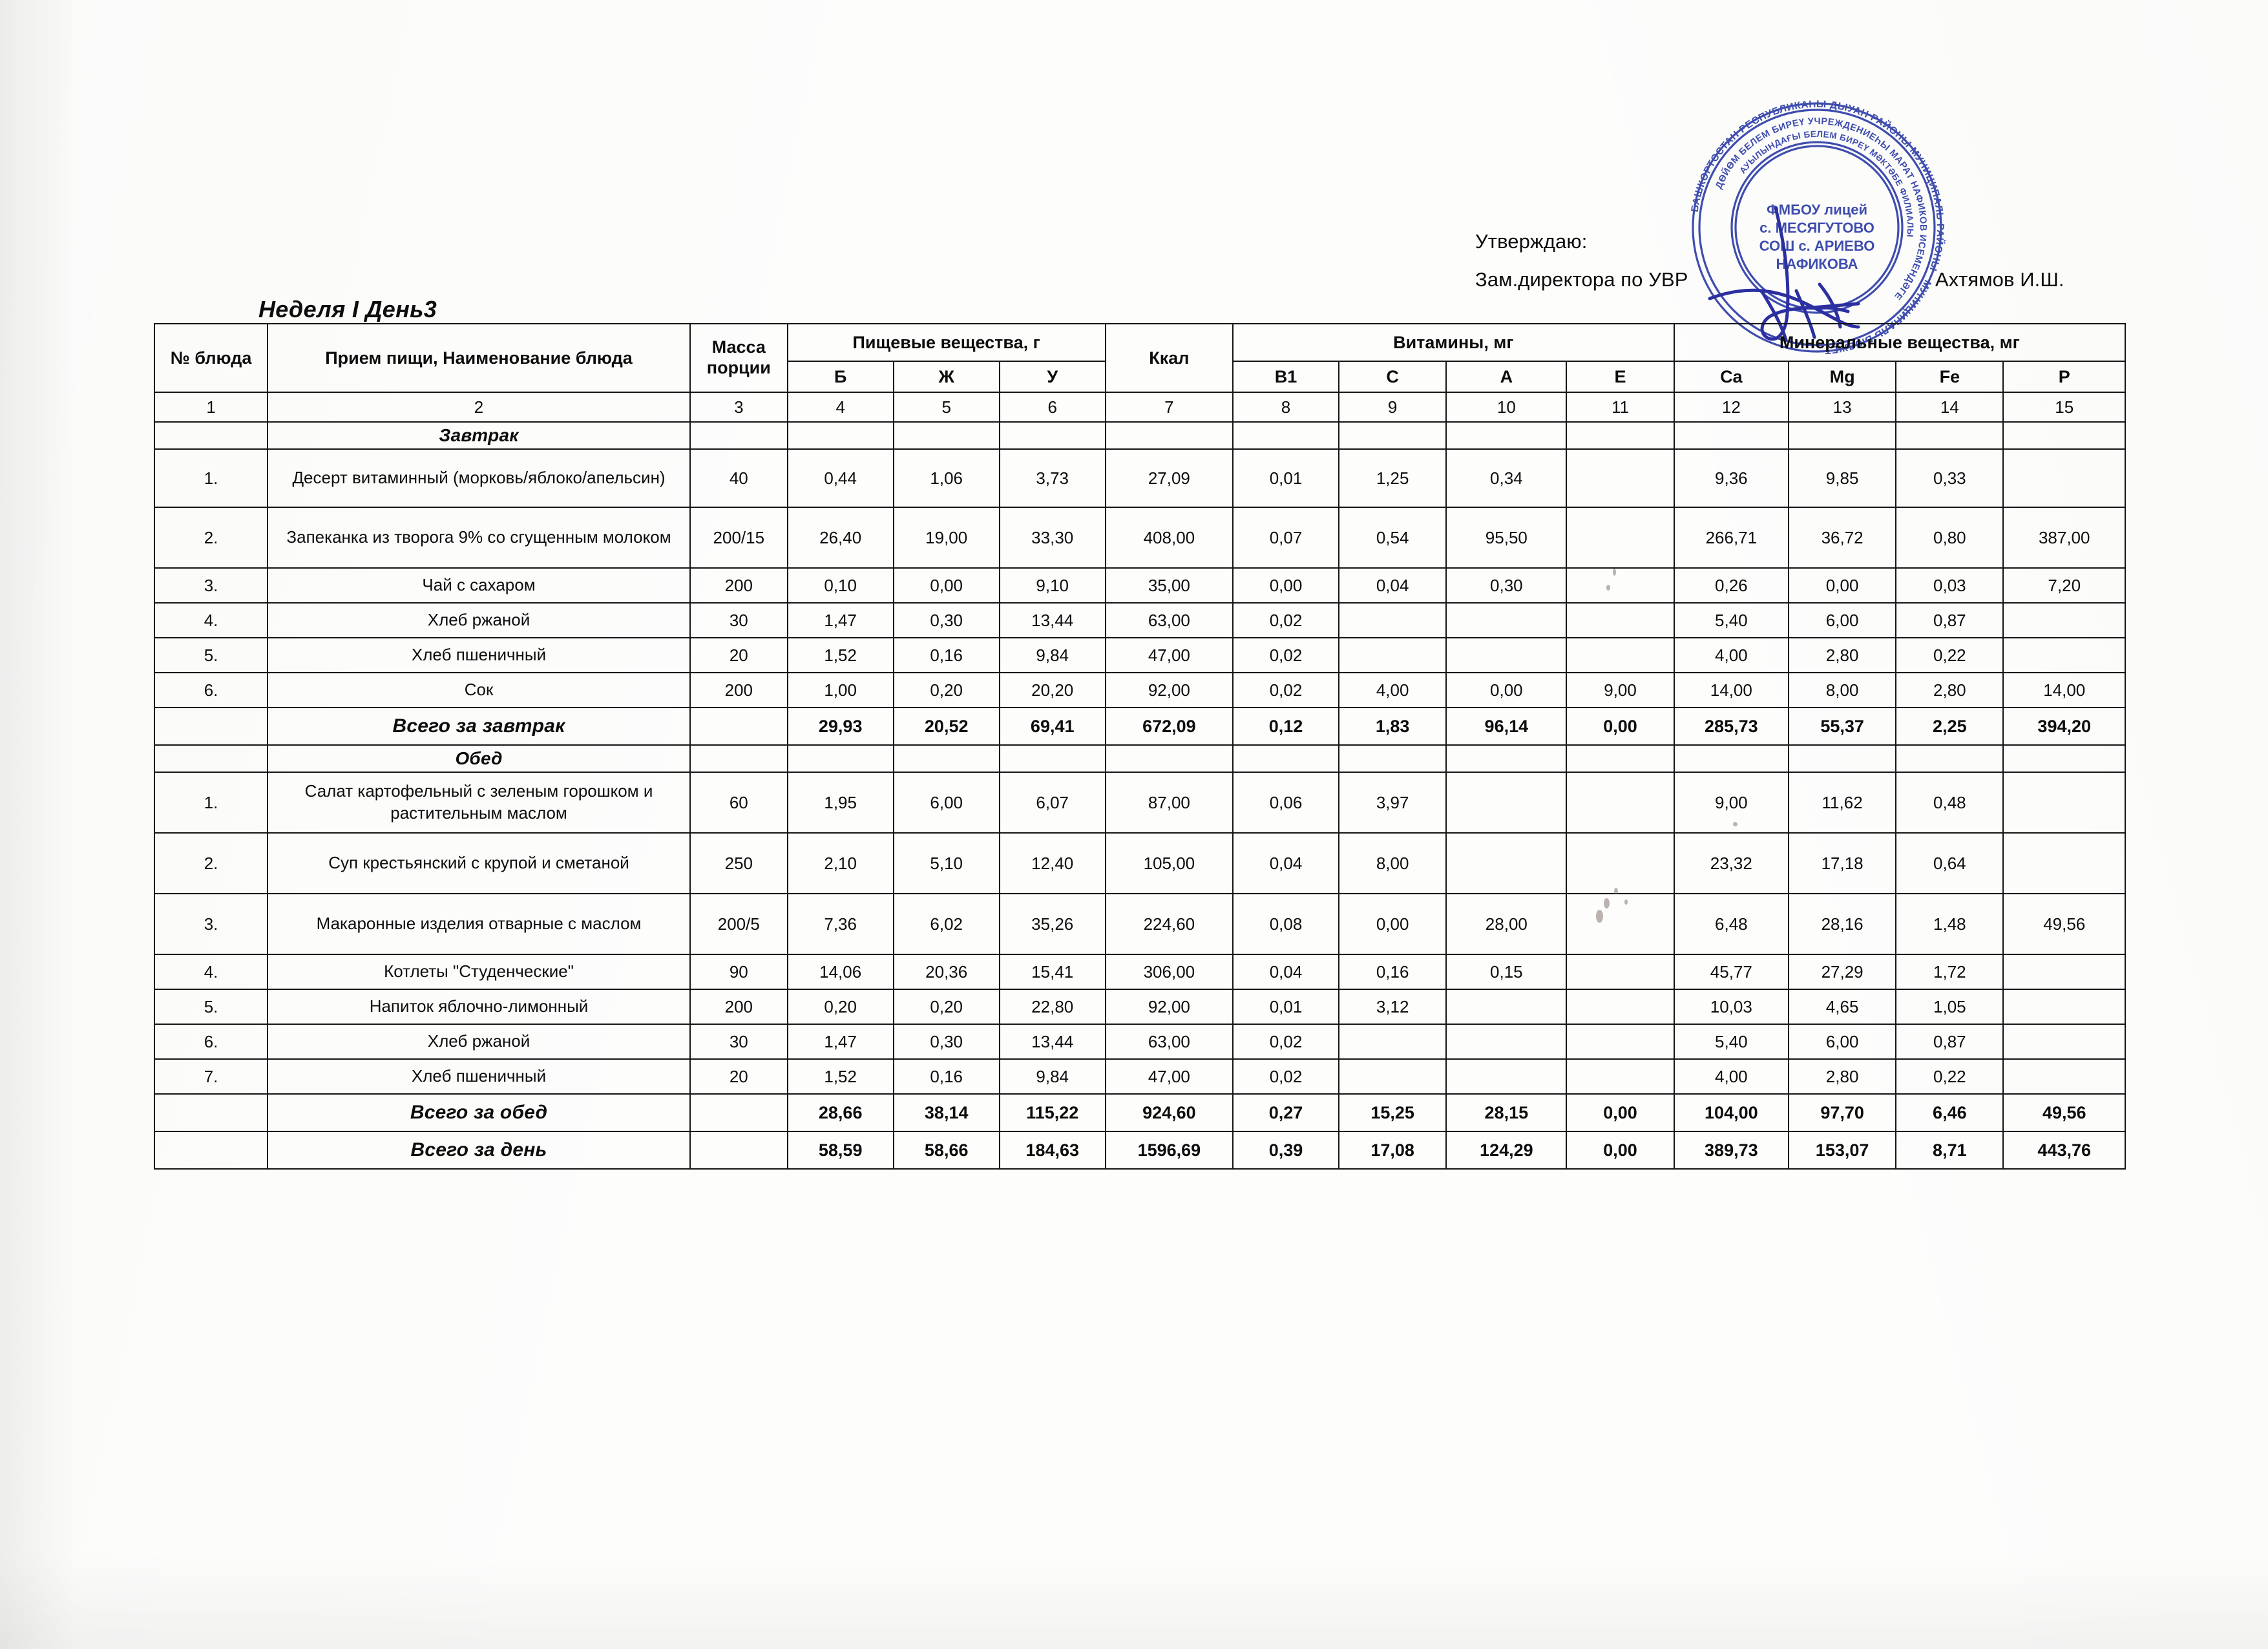 This screenshot has width=2268, height=1649. What do you see at coordinates (1052, 972) in the screenshot?
I see `value-carbs: 15,41` at bounding box center [1052, 972].